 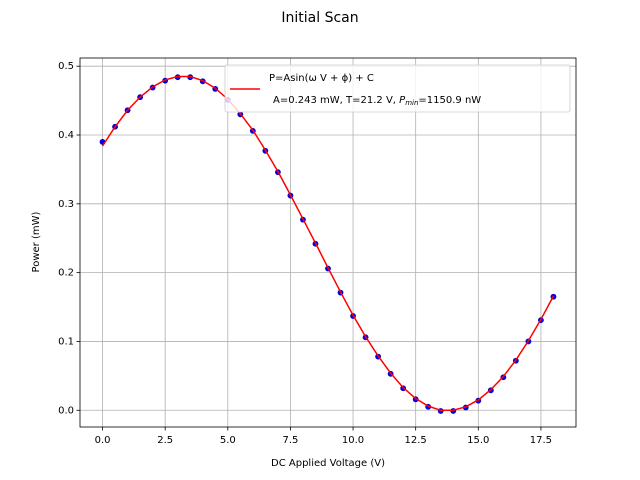 I want to click on x-tick-label: 5.0, so click(x=228, y=440).